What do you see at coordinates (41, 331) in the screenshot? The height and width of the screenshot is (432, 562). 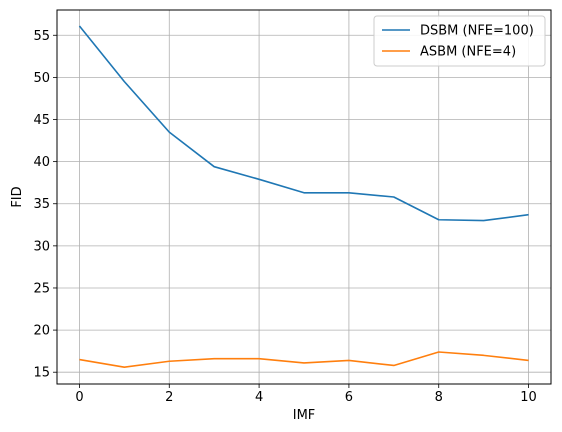 I see `y-tick-label: 20` at bounding box center [41, 331].